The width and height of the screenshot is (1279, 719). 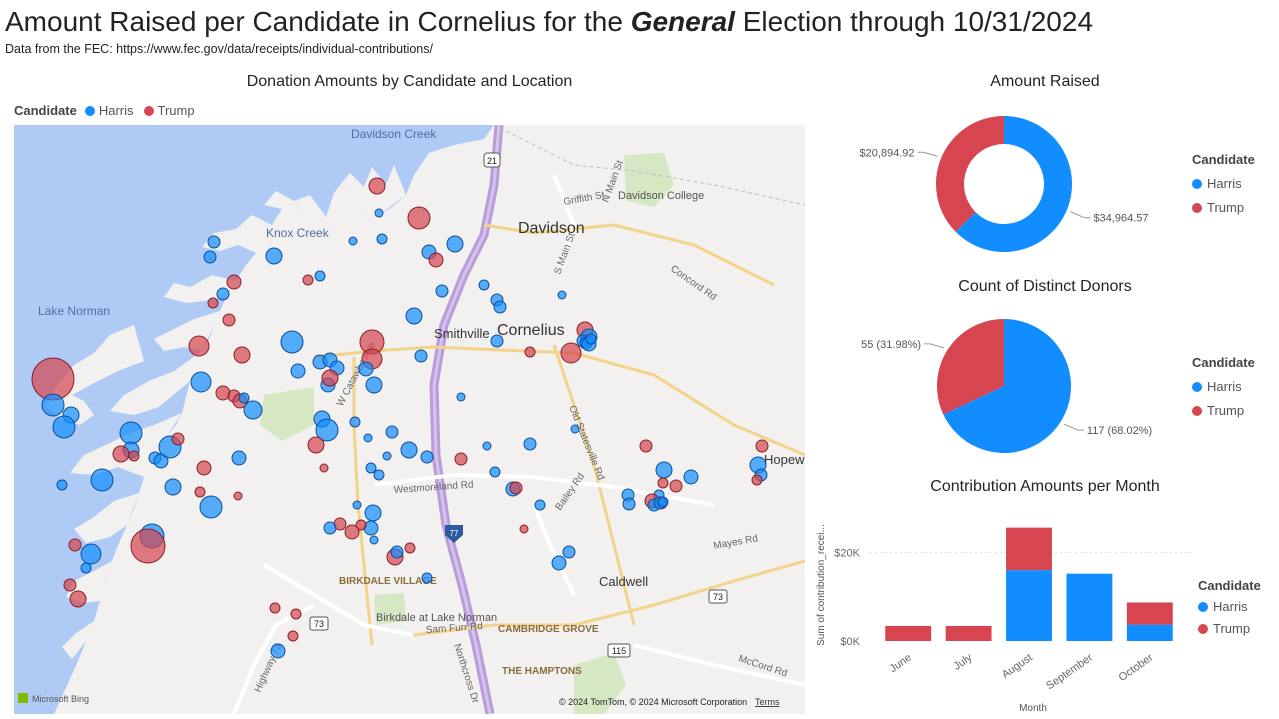 What do you see at coordinates (1029, 549) in the screenshot?
I see `bar-trump-august` at bounding box center [1029, 549].